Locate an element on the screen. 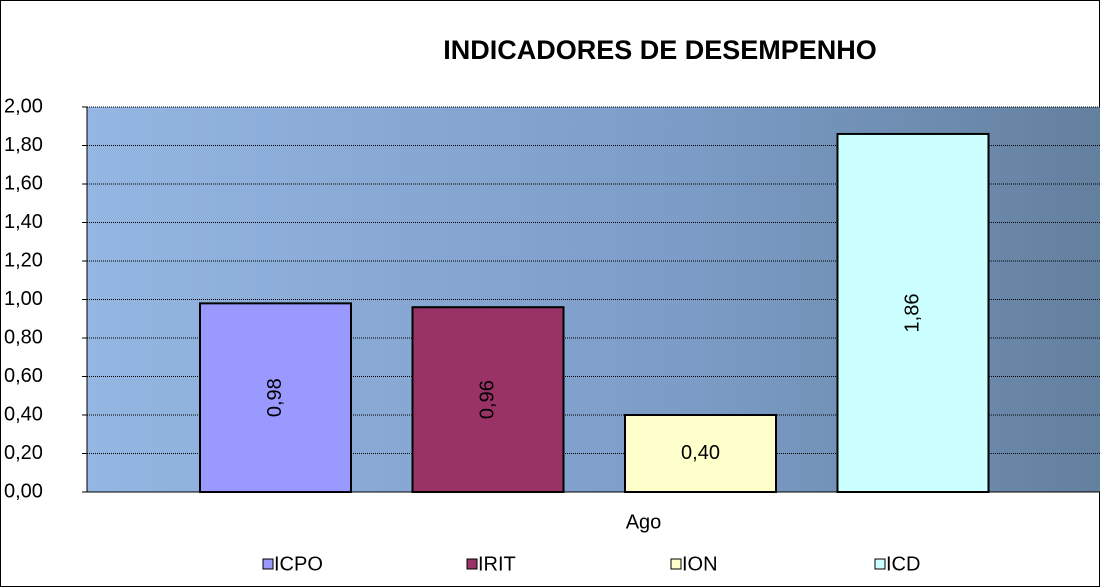  legend-label: ICPO is located at coordinates (298, 564).